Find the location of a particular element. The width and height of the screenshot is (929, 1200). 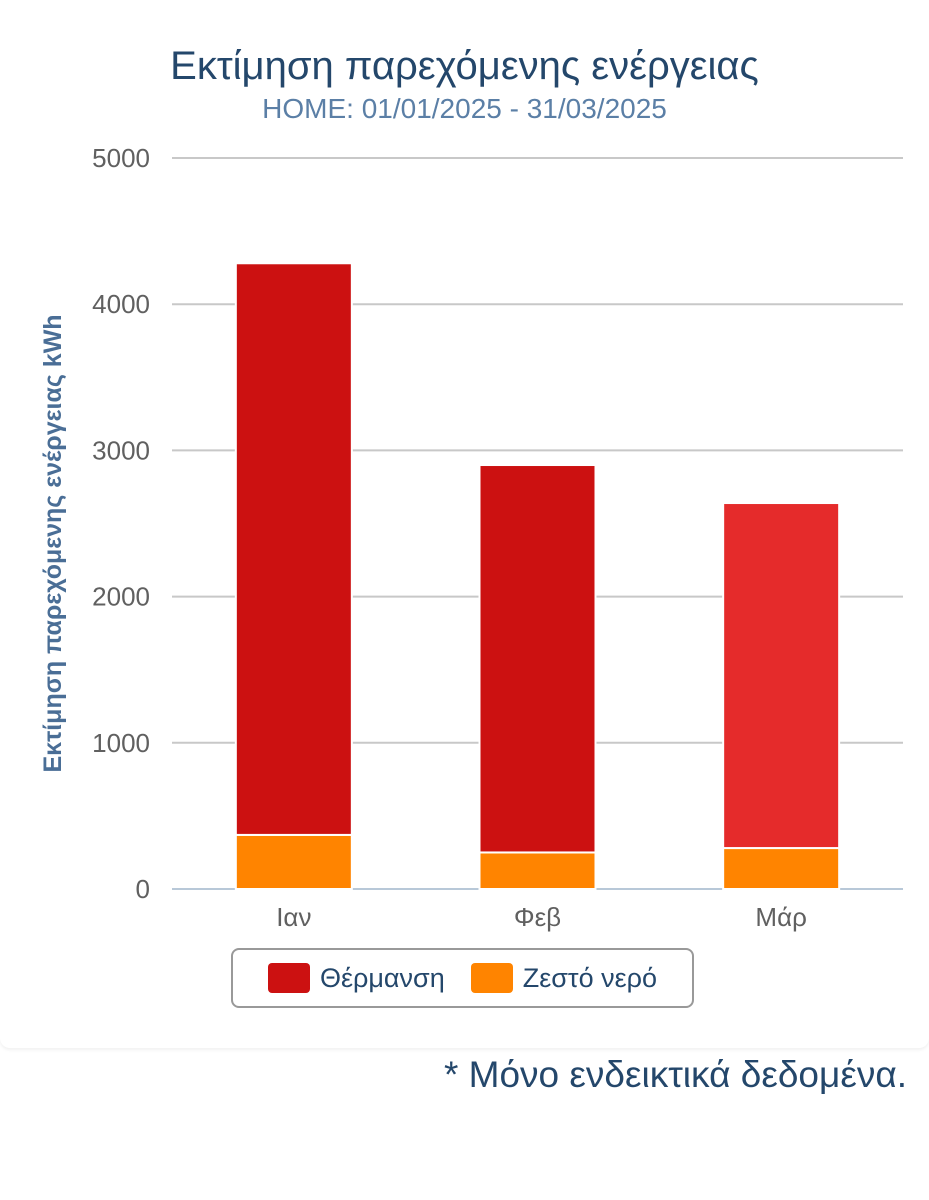

legend-swatch-heating is located at coordinates (288, 978).